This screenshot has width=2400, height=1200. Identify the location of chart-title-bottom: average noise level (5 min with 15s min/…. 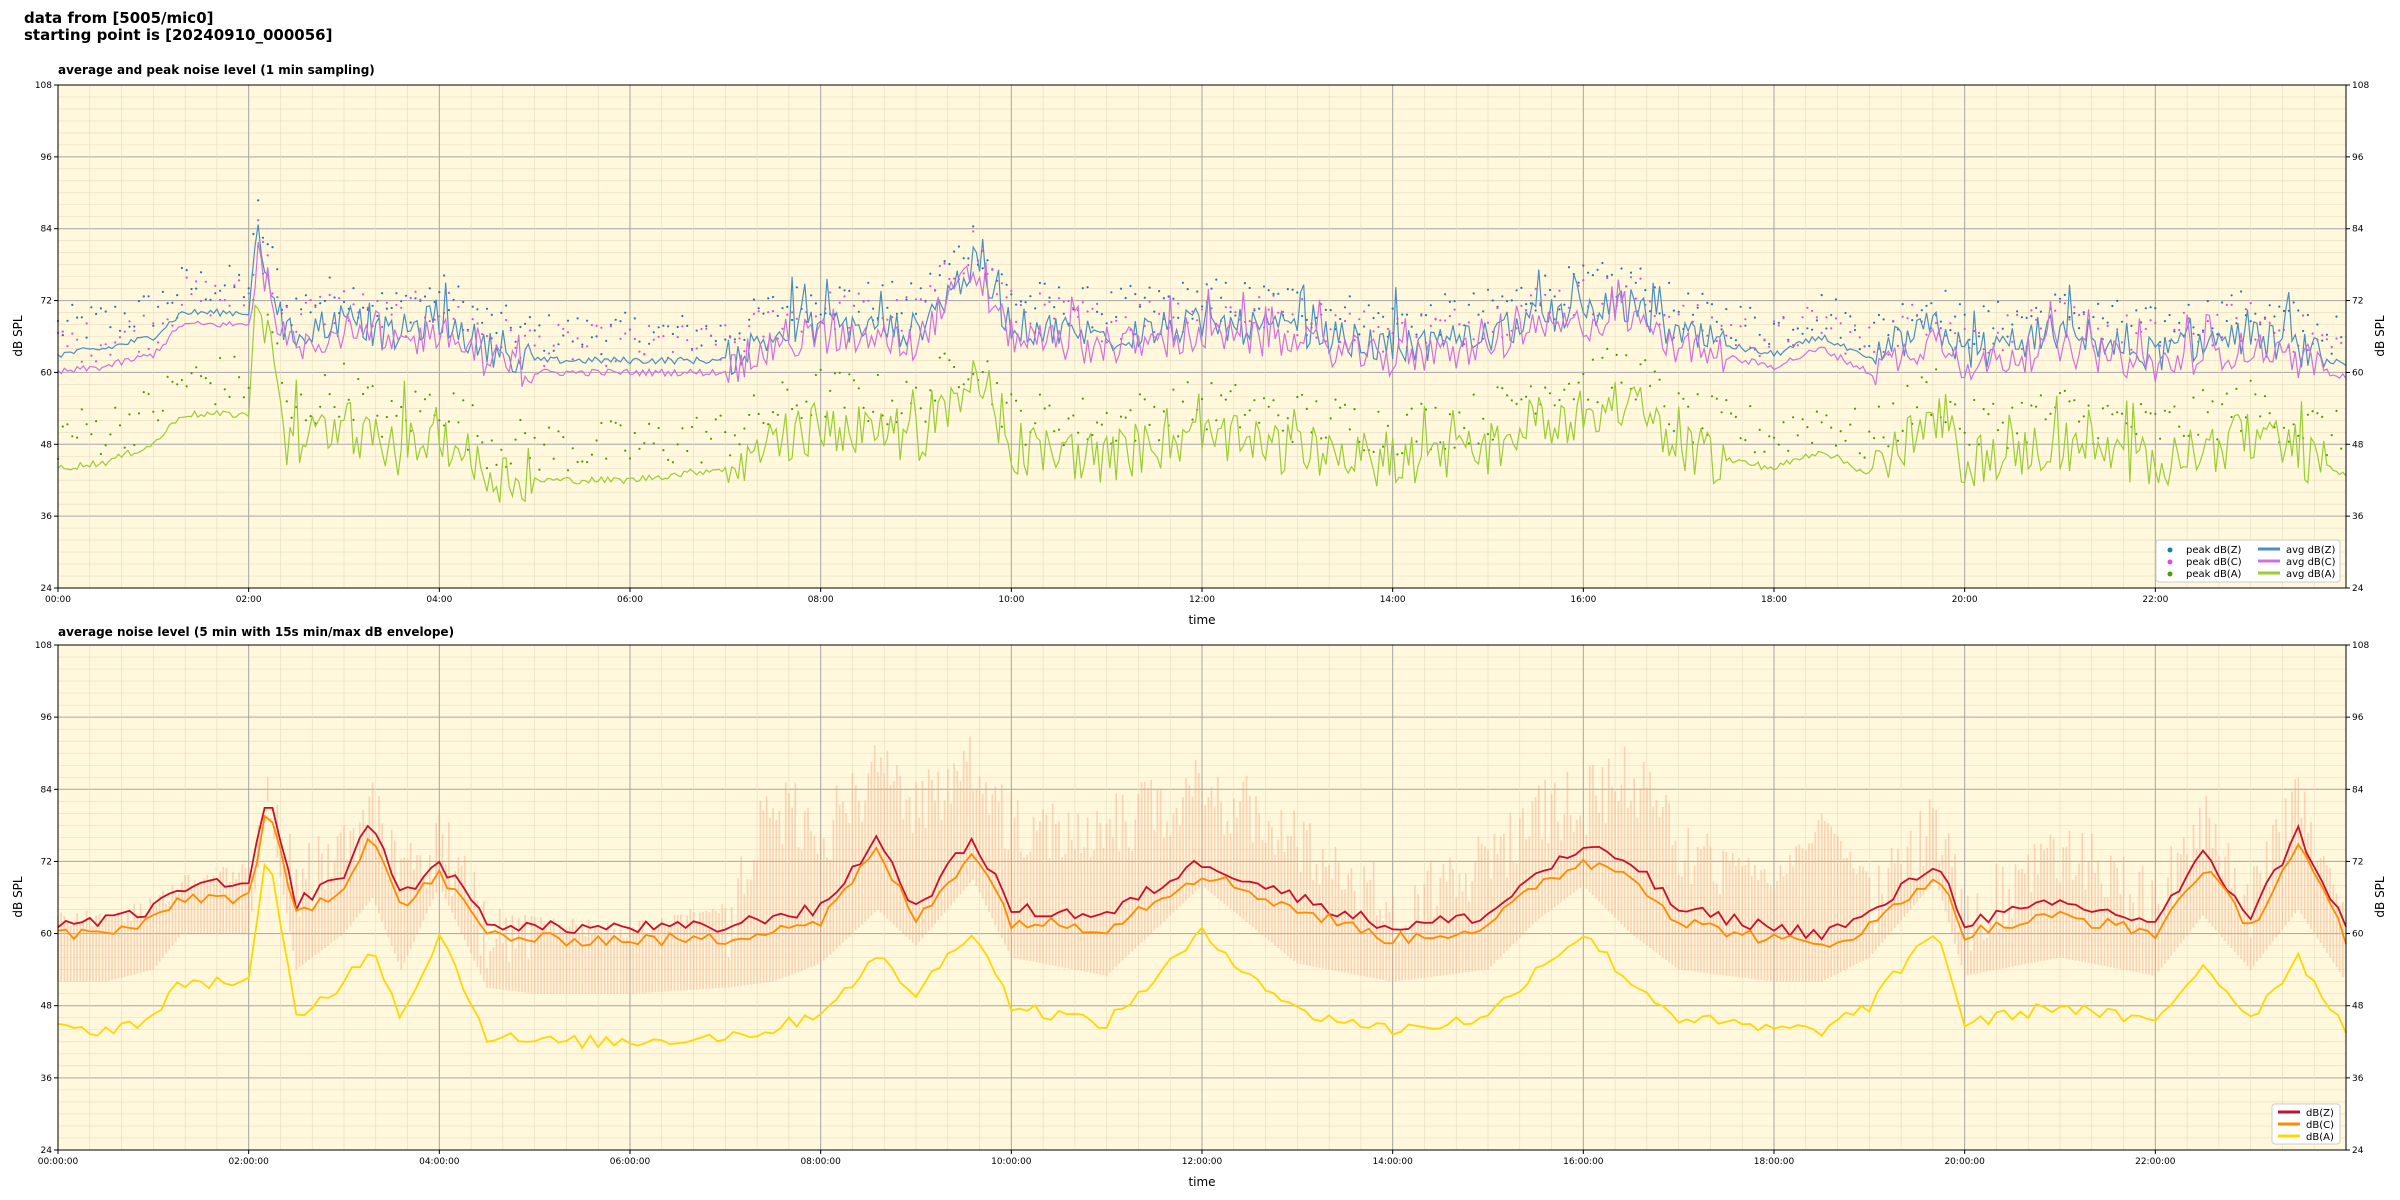
(256, 632).